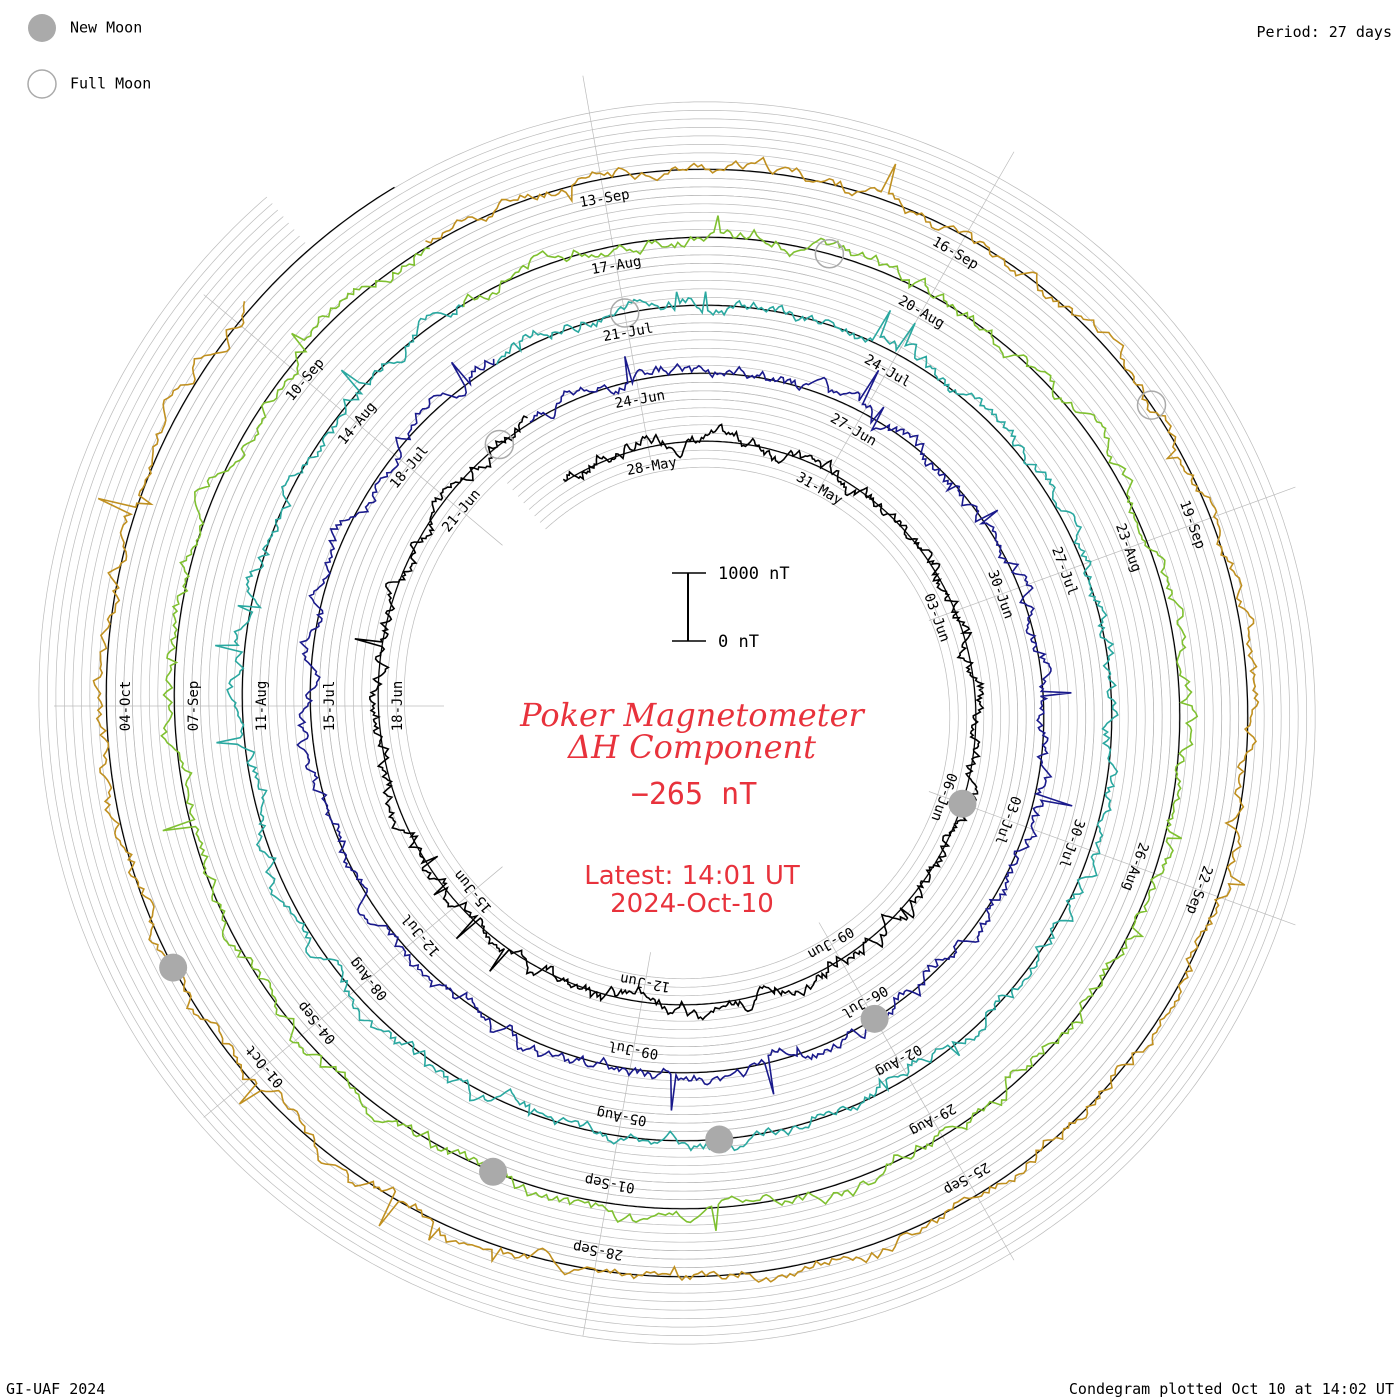  I want to click on scale-bar: 1000 nT 0 nT, so click(731, 608).